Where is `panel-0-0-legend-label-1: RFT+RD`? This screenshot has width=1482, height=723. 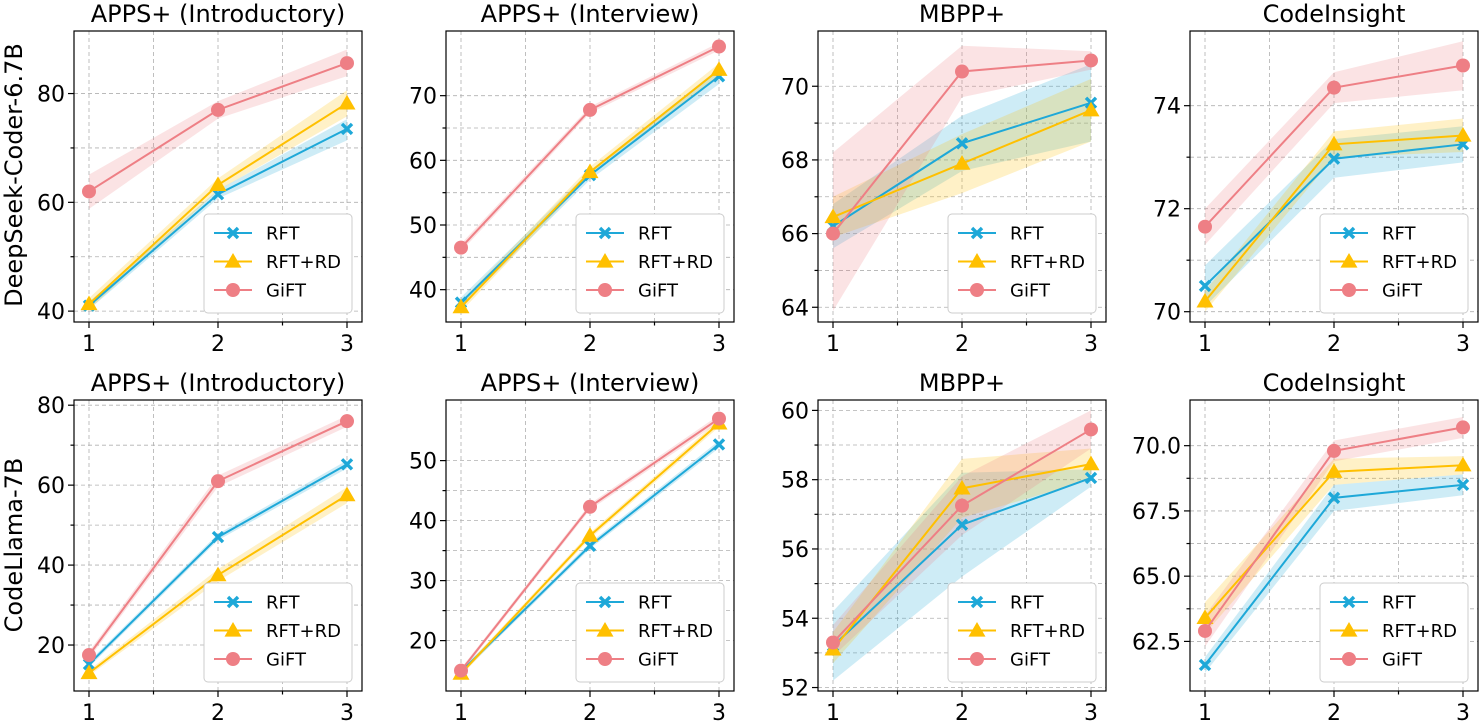 panel-0-0-legend-label-1: RFT+RD is located at coordinates (303, 262).